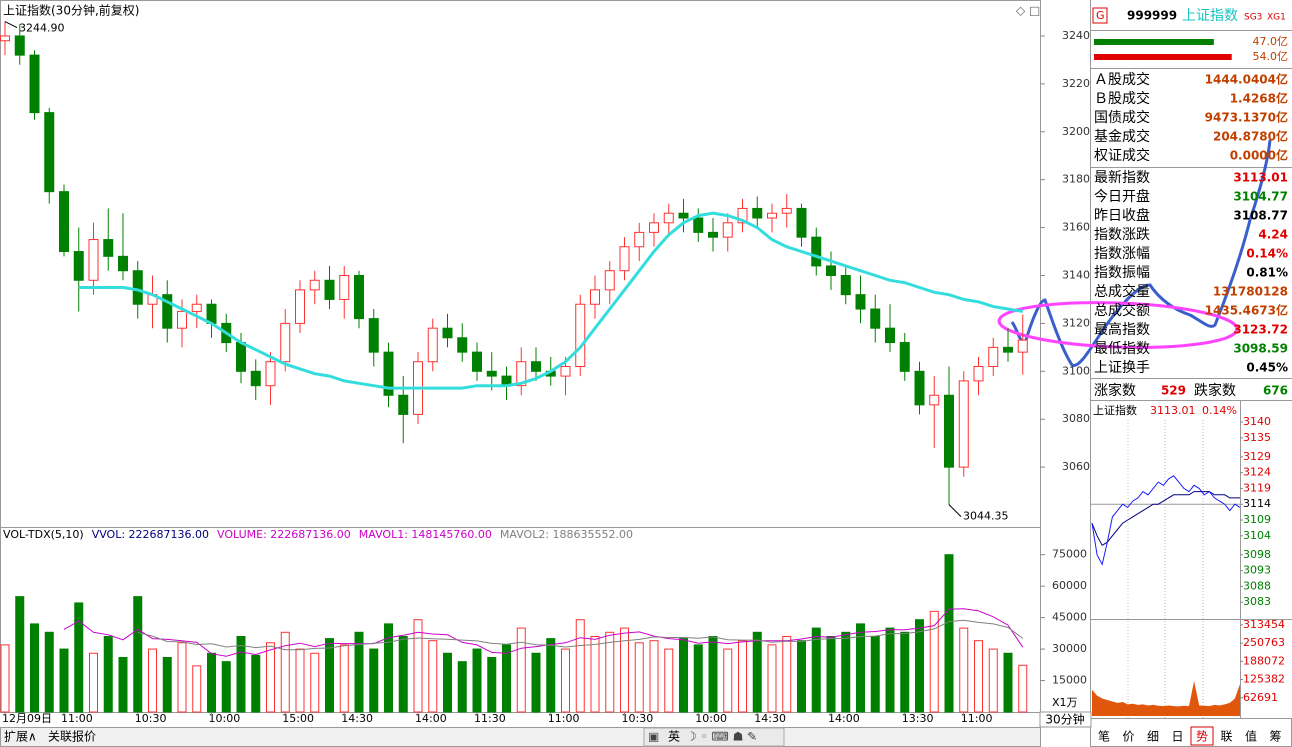 The height and width of the screenshot is (747, 1292). I want to click on y-tick-label: 3200, so click(1076, 131).